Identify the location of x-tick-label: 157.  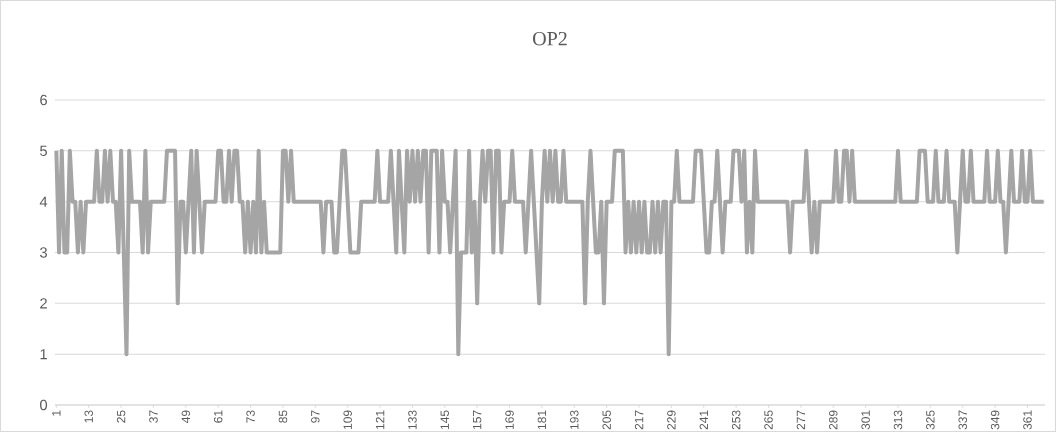
(477, 420).